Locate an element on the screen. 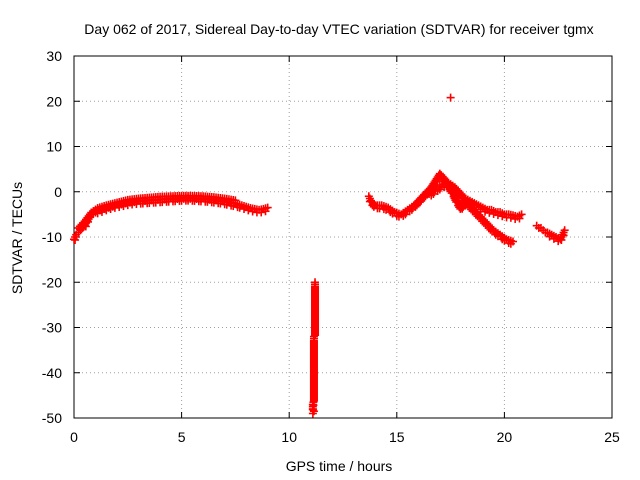  x-tick-label: 20 is located at coordinates (505, 437).